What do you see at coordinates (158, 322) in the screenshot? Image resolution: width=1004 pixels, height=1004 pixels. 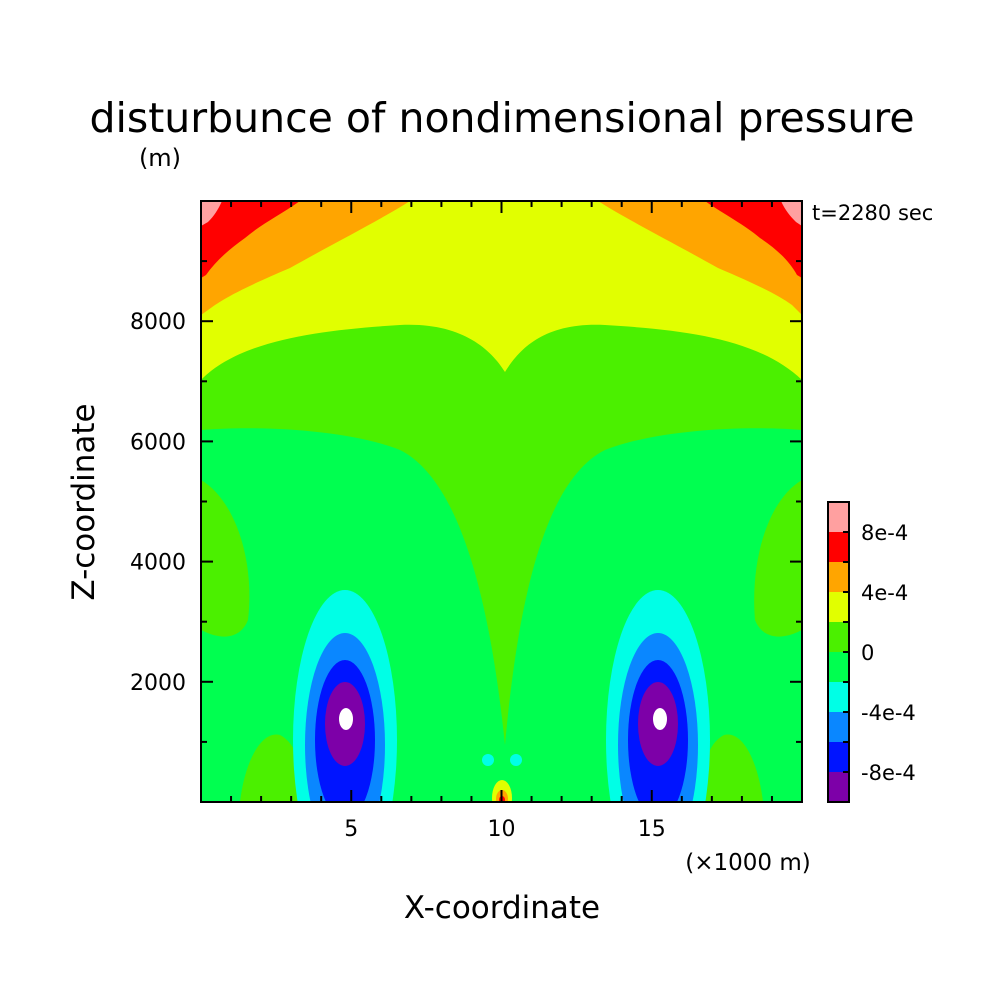 I see `y-tick-label: 8000` at bounding box center [158, 322].